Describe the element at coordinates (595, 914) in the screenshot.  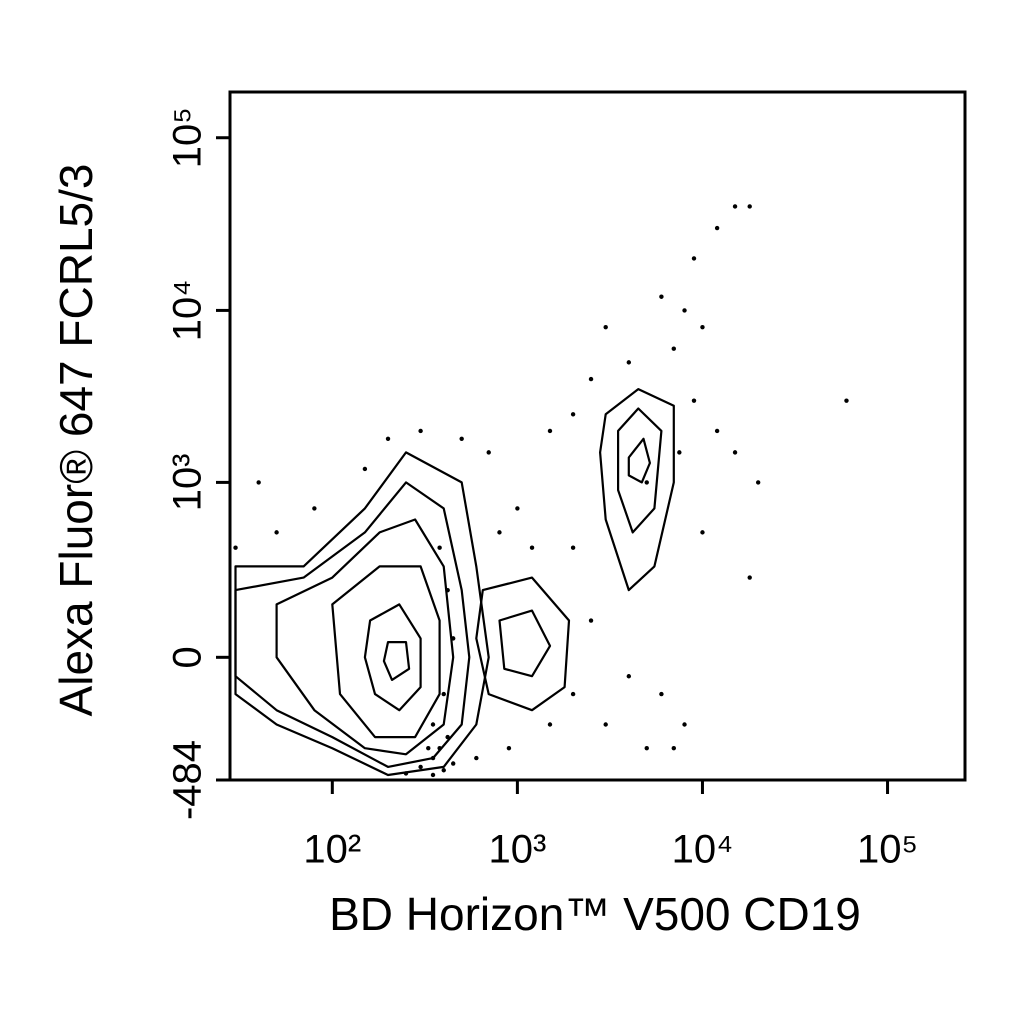
I see `x-axis-label: BD Horizon™ V500 CD19` at that location.